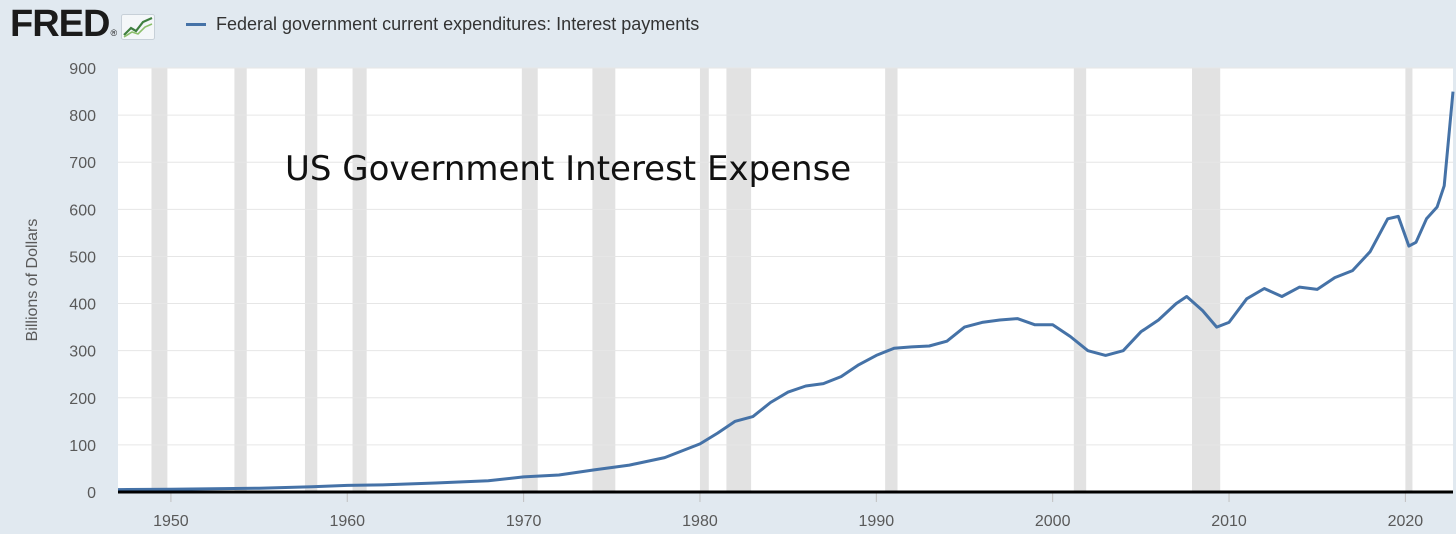 Image resolution: width=1456 pixels, height=534 pixels. I want to click on x-tick-label: 1990, so click(877, 521).